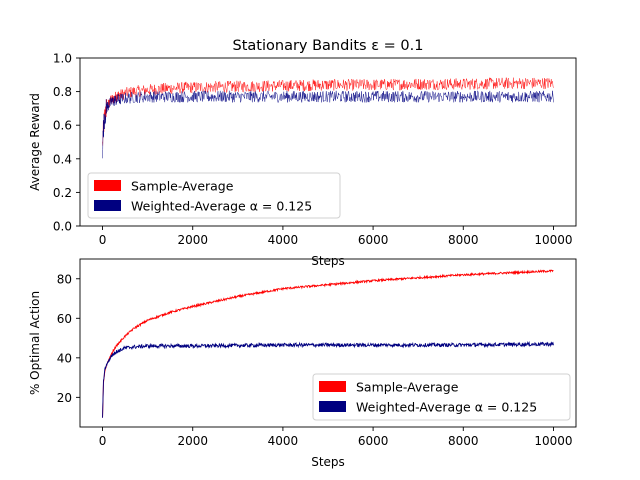 This screenshot has height=480, width=640. Describe the element at coordinates (64, 319) in the screenshot. I see `y-tick-label: 60` at that location.